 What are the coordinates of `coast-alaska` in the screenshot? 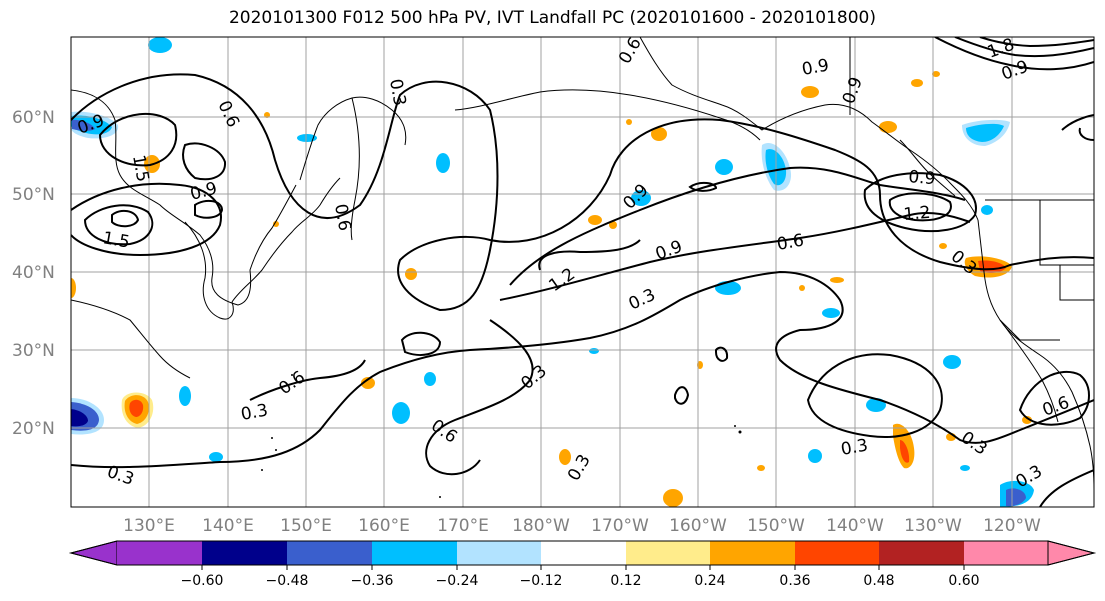 It's located at (809, 129).